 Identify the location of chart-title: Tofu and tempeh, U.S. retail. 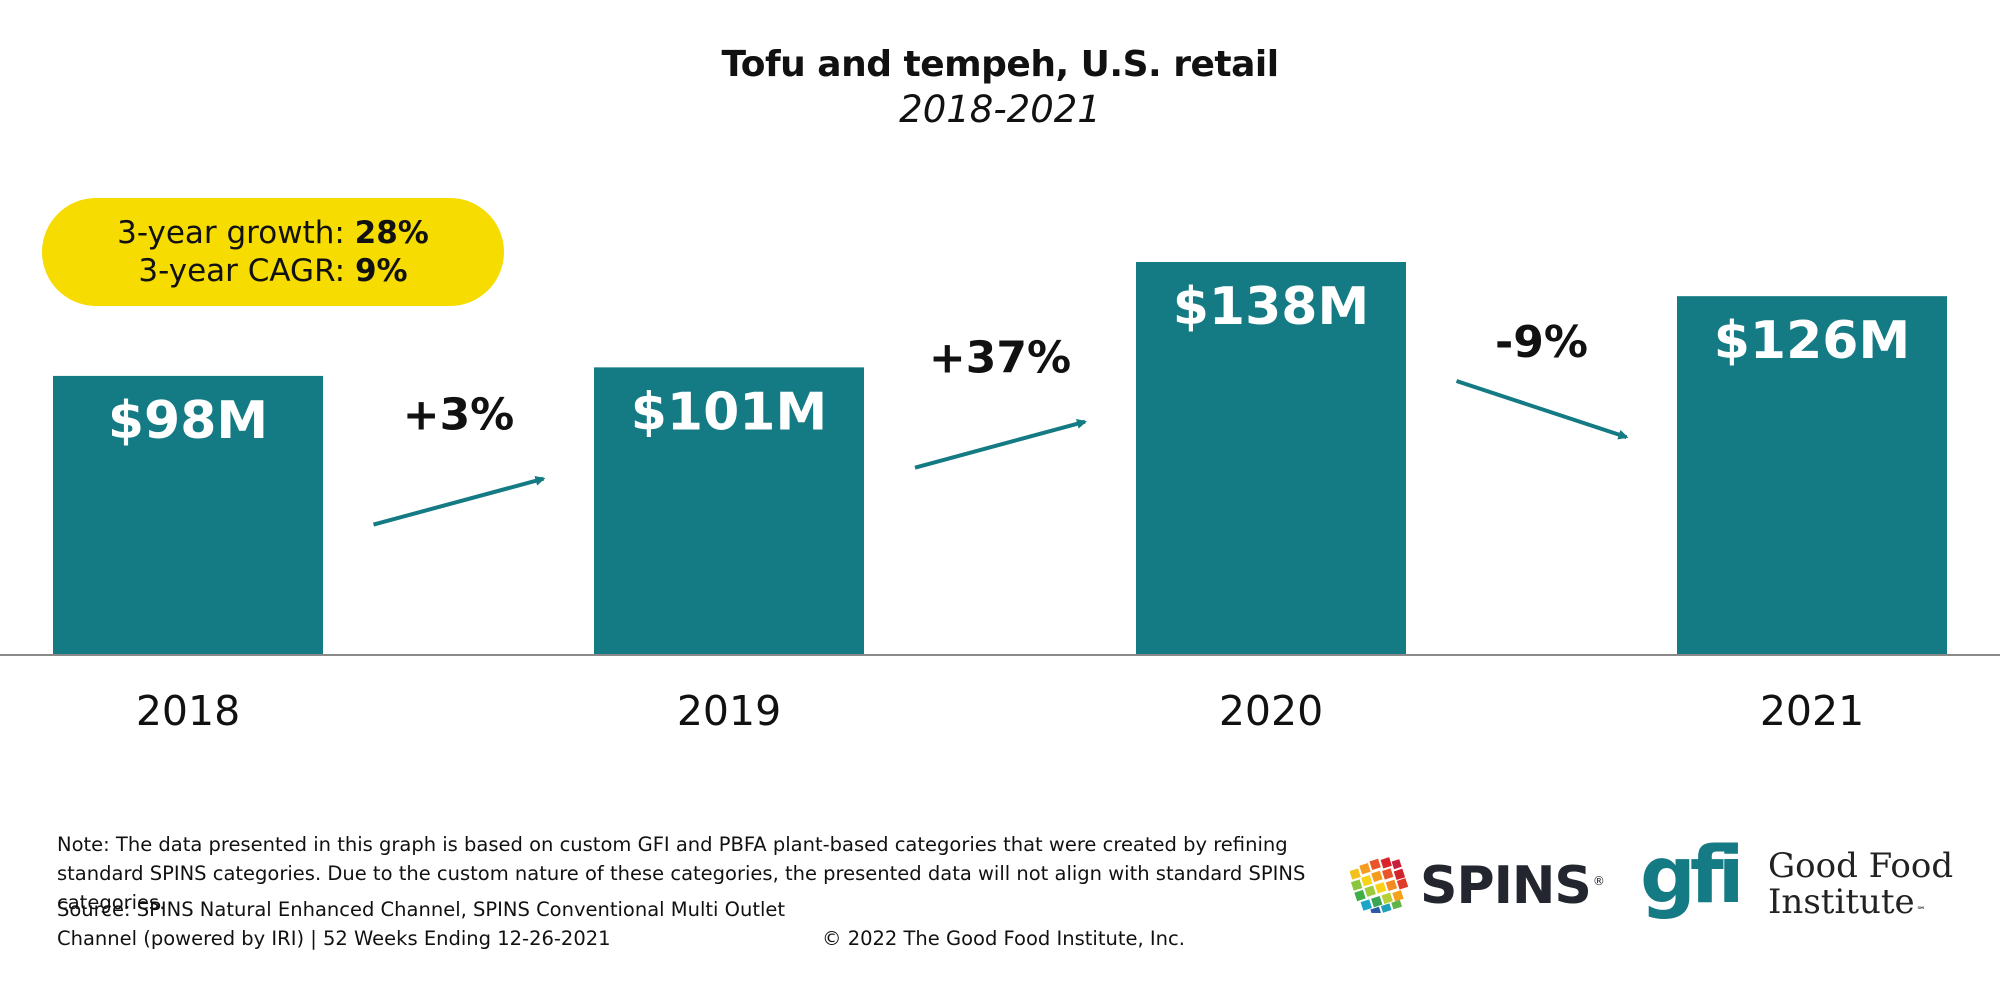
(1000, 64).